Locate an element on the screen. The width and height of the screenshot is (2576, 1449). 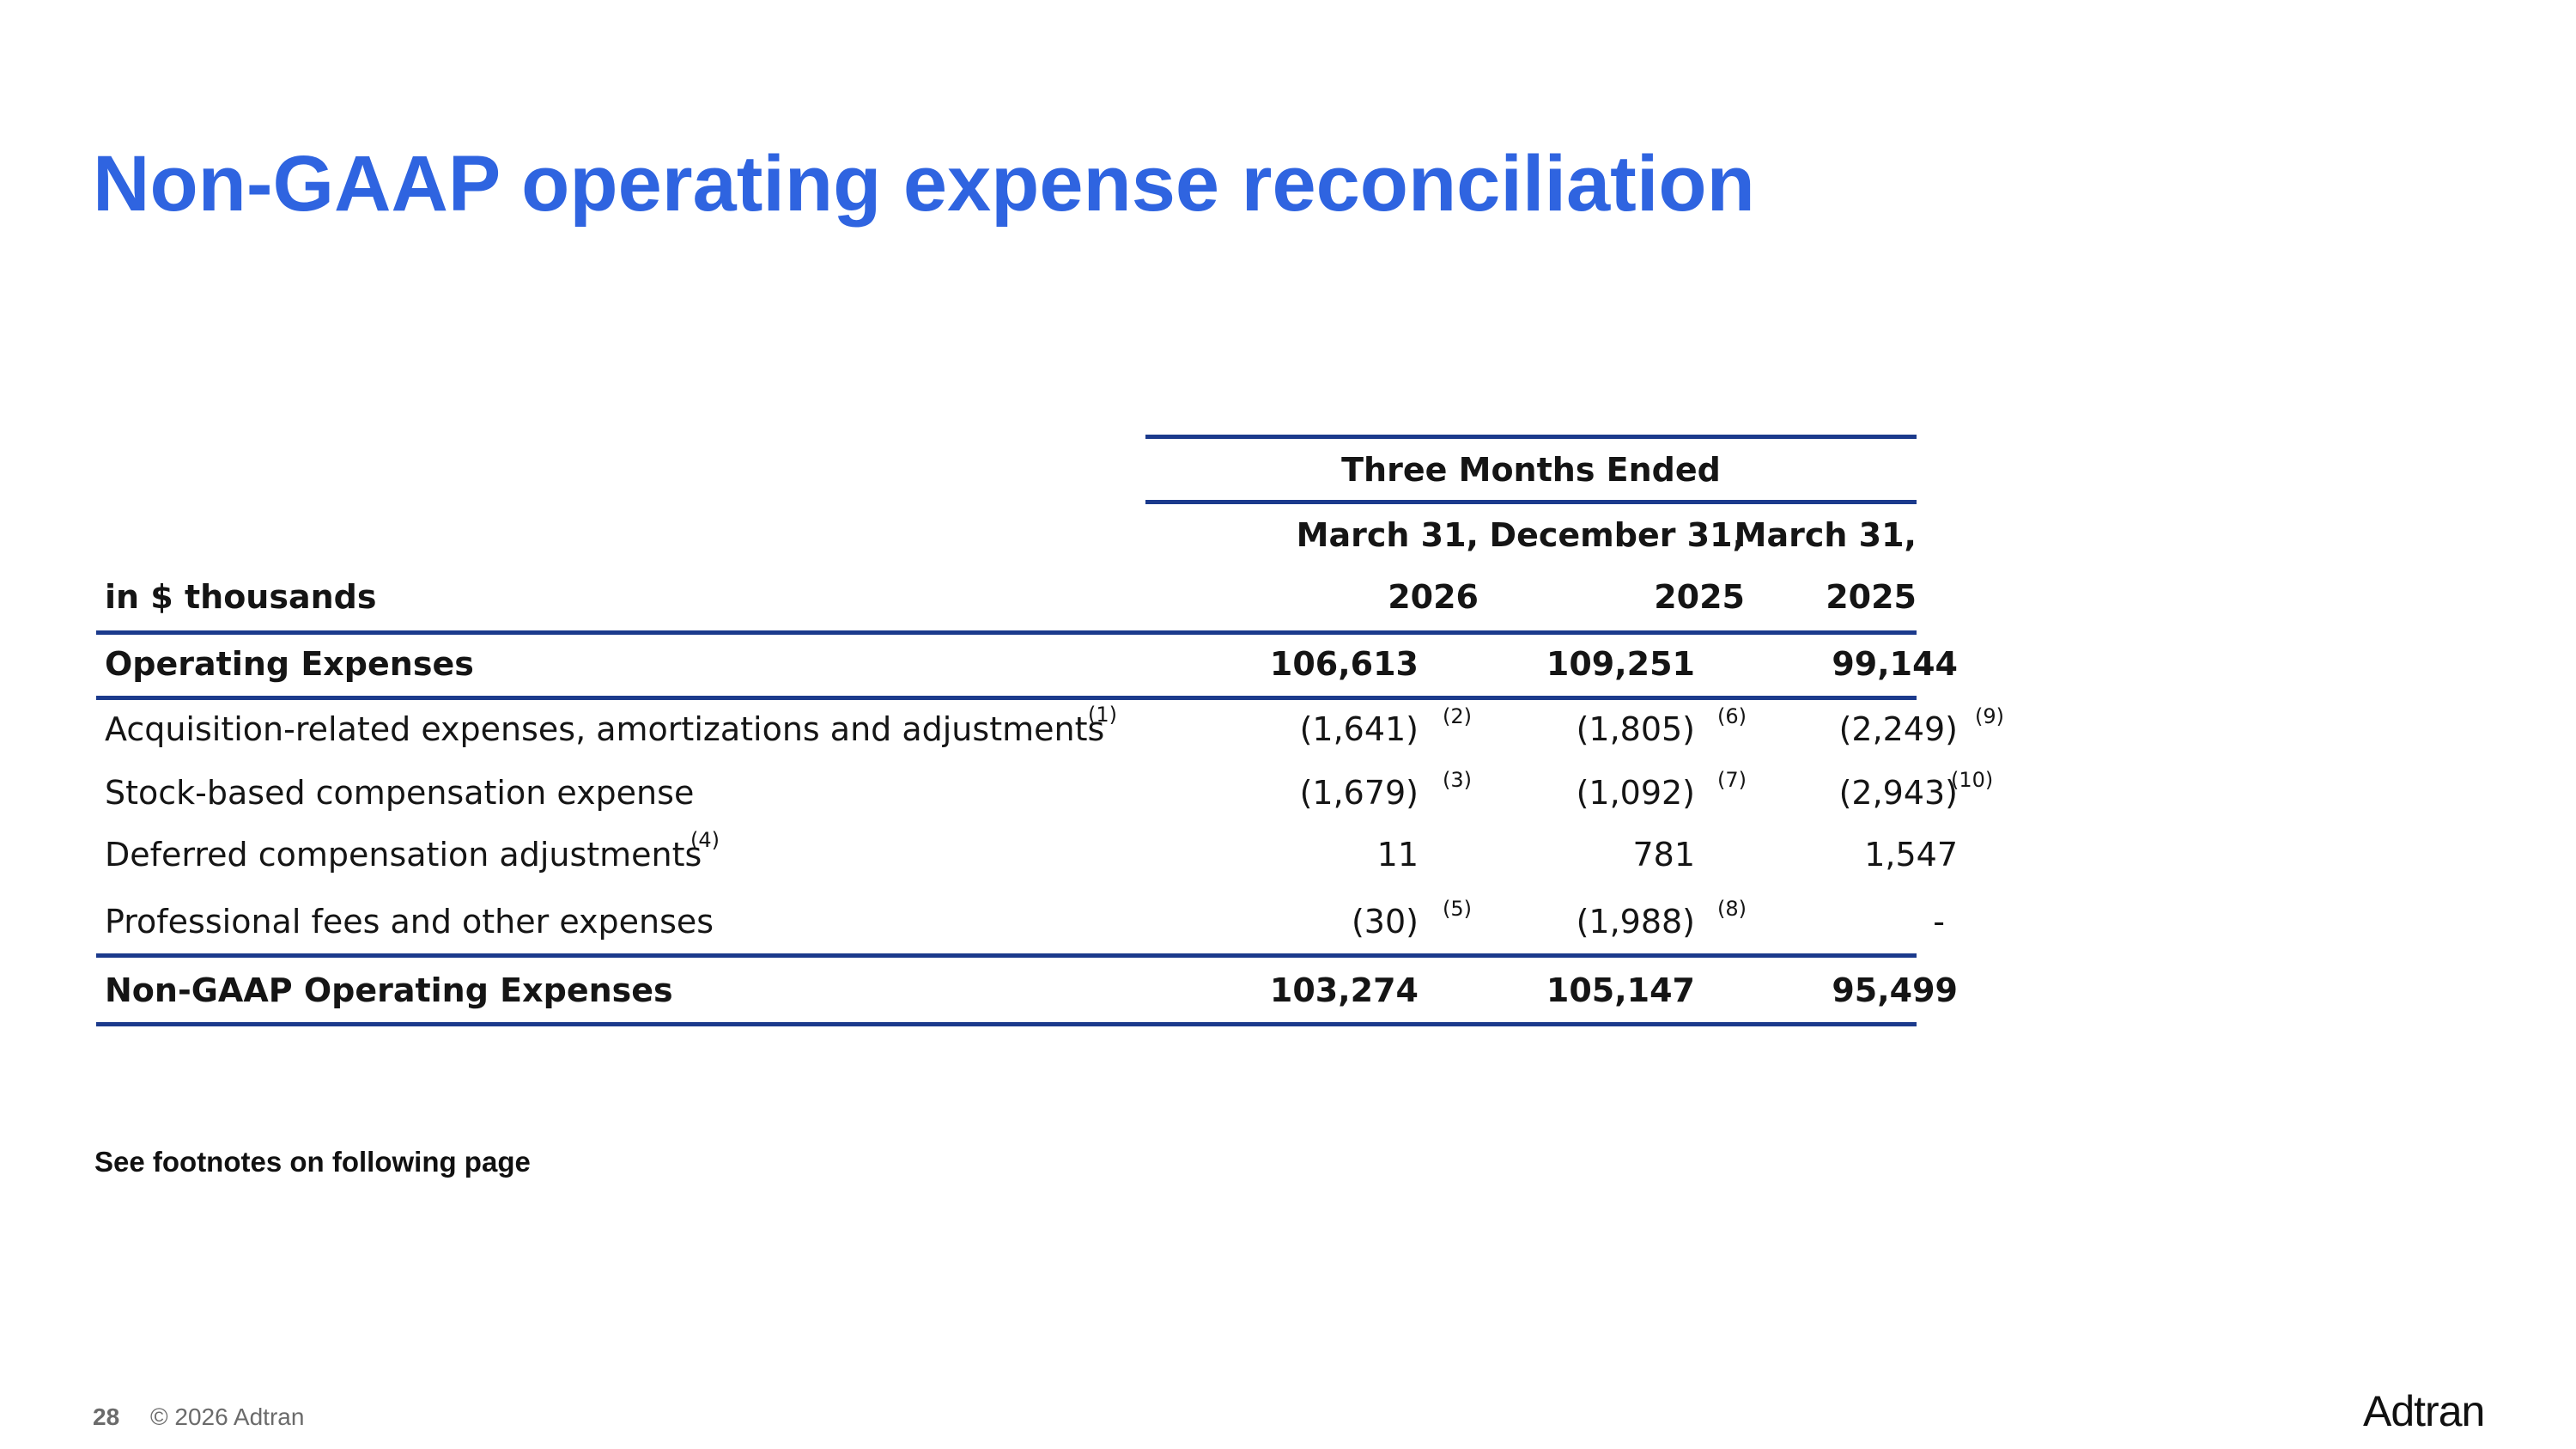
col-header-2-line1: December 31, is located at coordinates (1617, 535).